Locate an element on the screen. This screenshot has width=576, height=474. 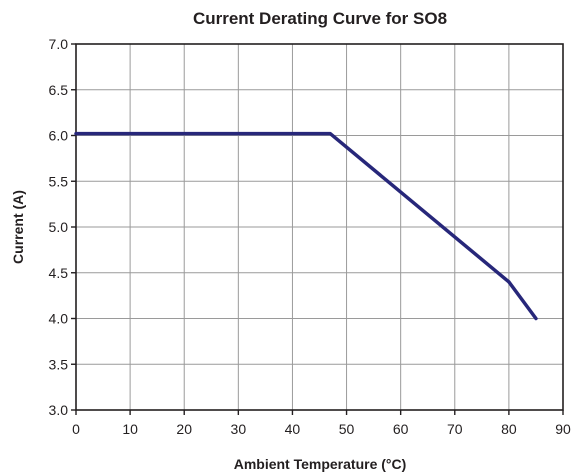
x-tick-label: 70 is located at coordinates (455, 429).